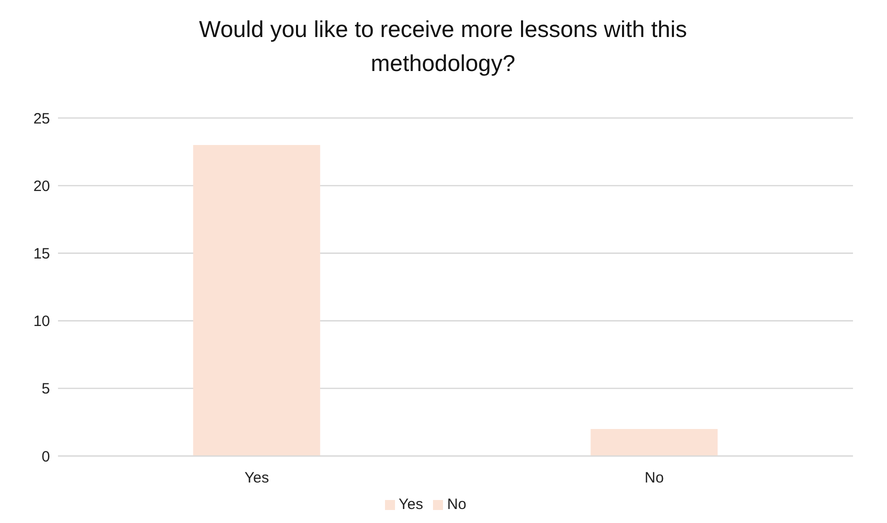 This screenshot has width=887, height=523. Describe the element at coordinates (41, 186) in the screenshot. I see `y-tick-label: 20` at that location.